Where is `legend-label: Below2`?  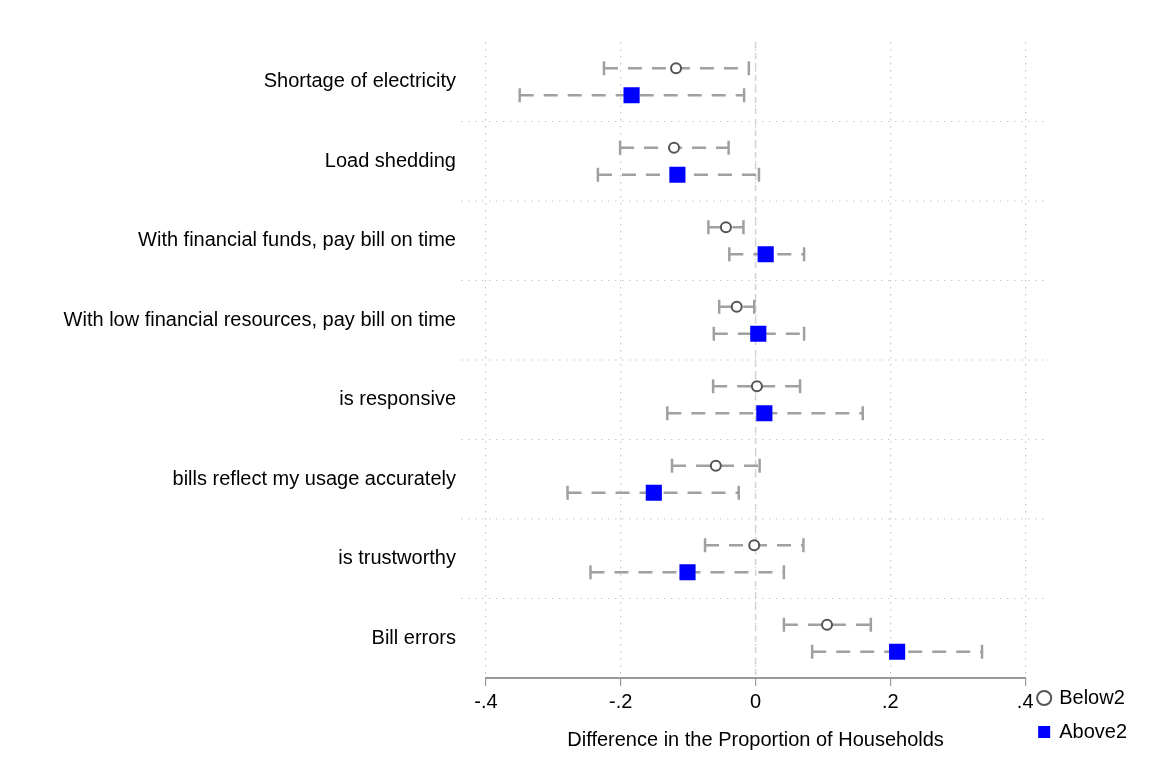
legend-label: Below2 is located at coordinates (1092, 696).